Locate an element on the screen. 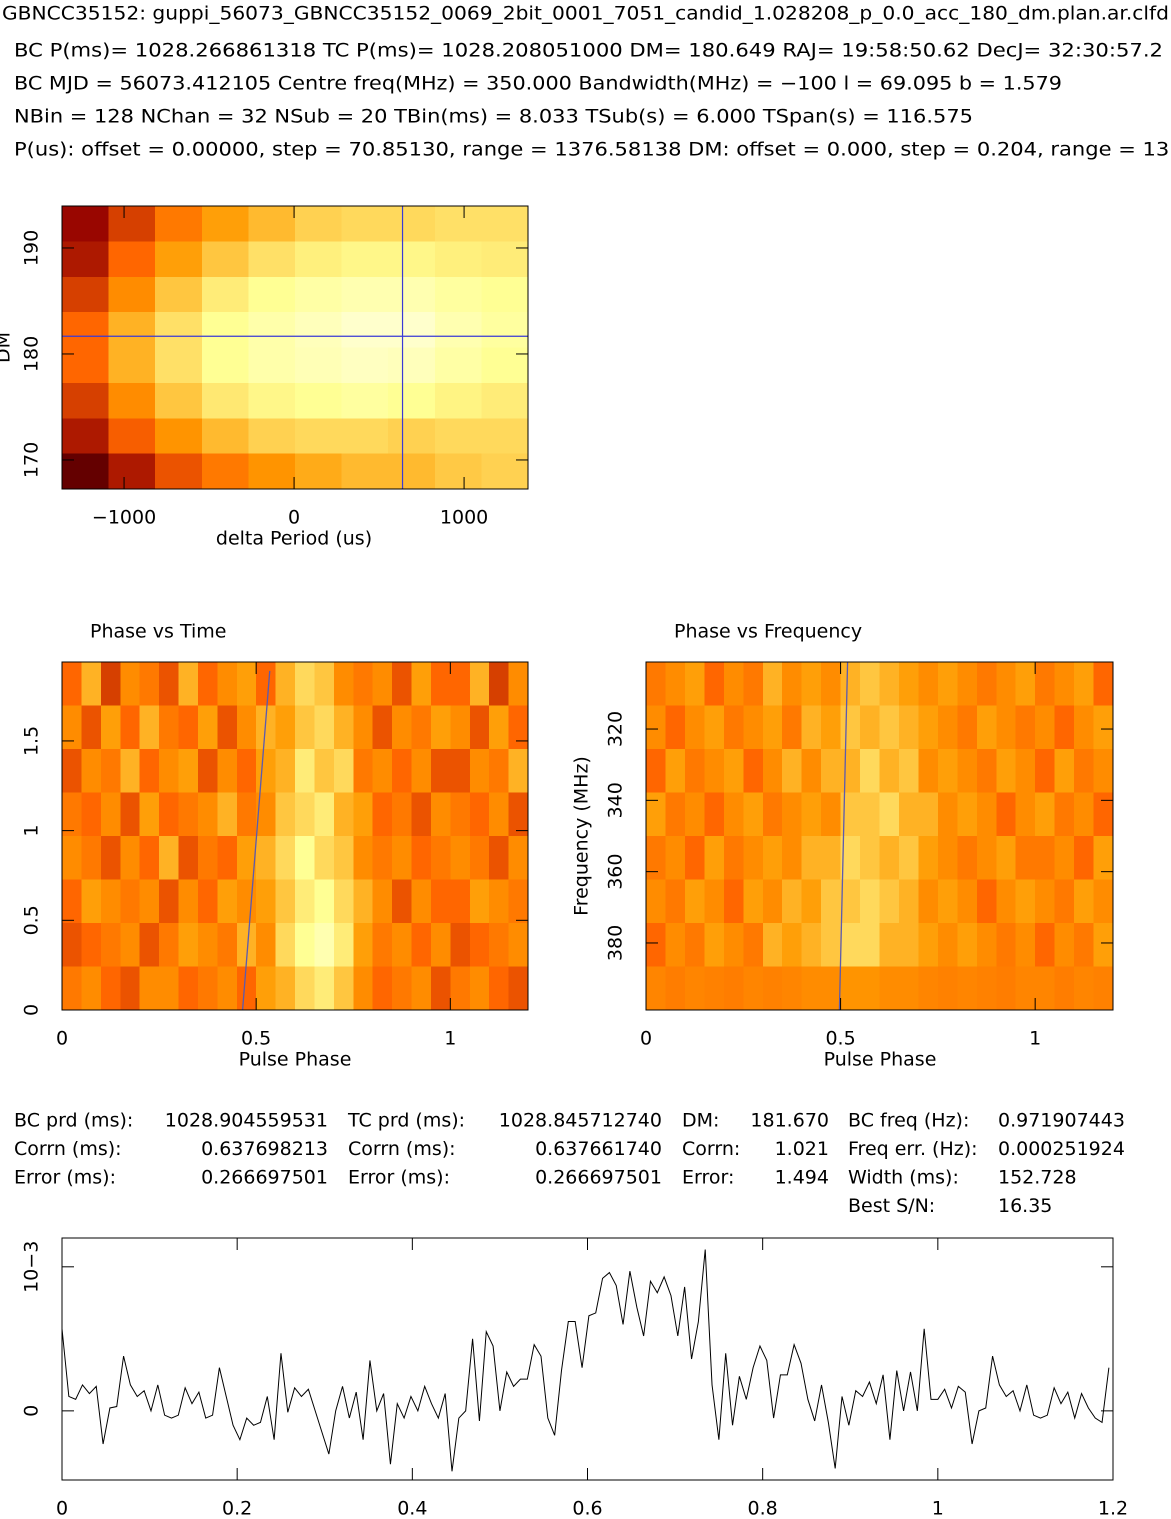  x-tick-label: 0 is located at coordinates (294, 518).